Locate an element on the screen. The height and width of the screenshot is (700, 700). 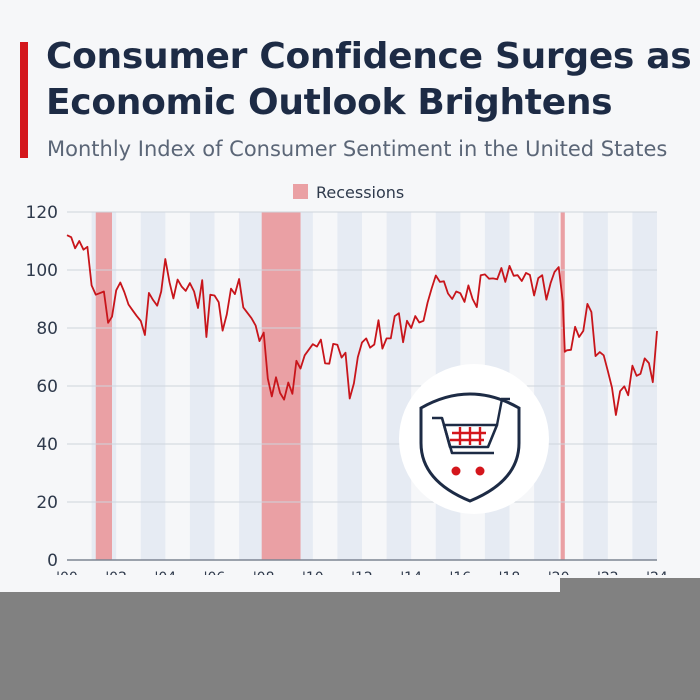
x-tick-label: '00 is located at coordinates (67, 572).